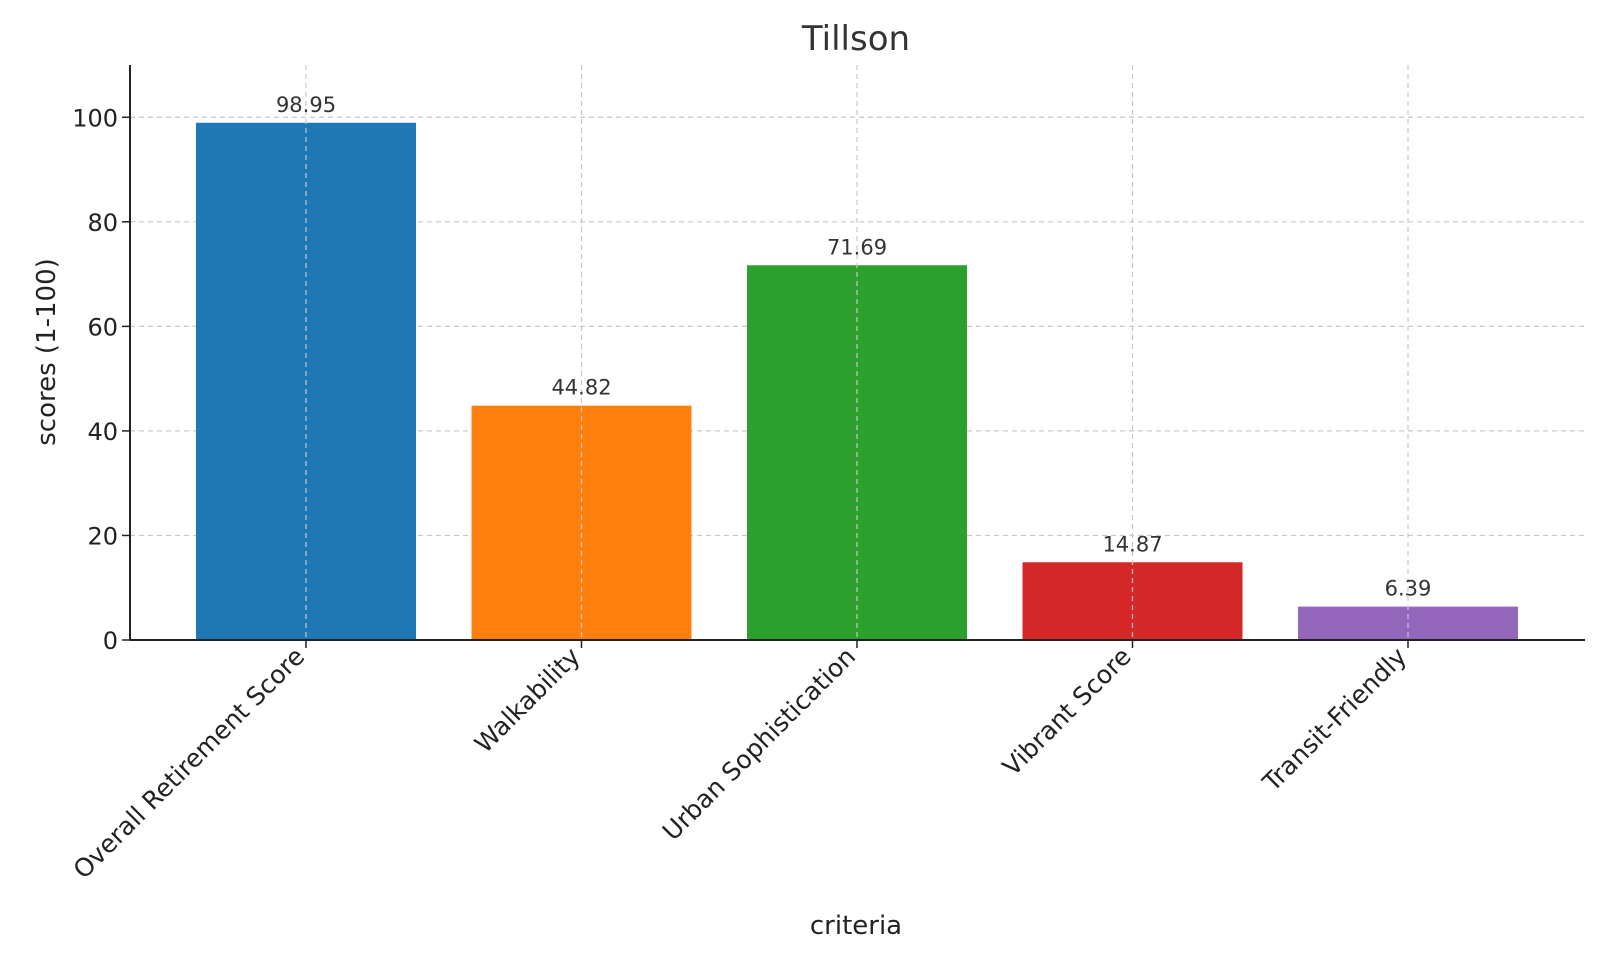  I want to click on y-tick-label: 80, so click(102, 223).